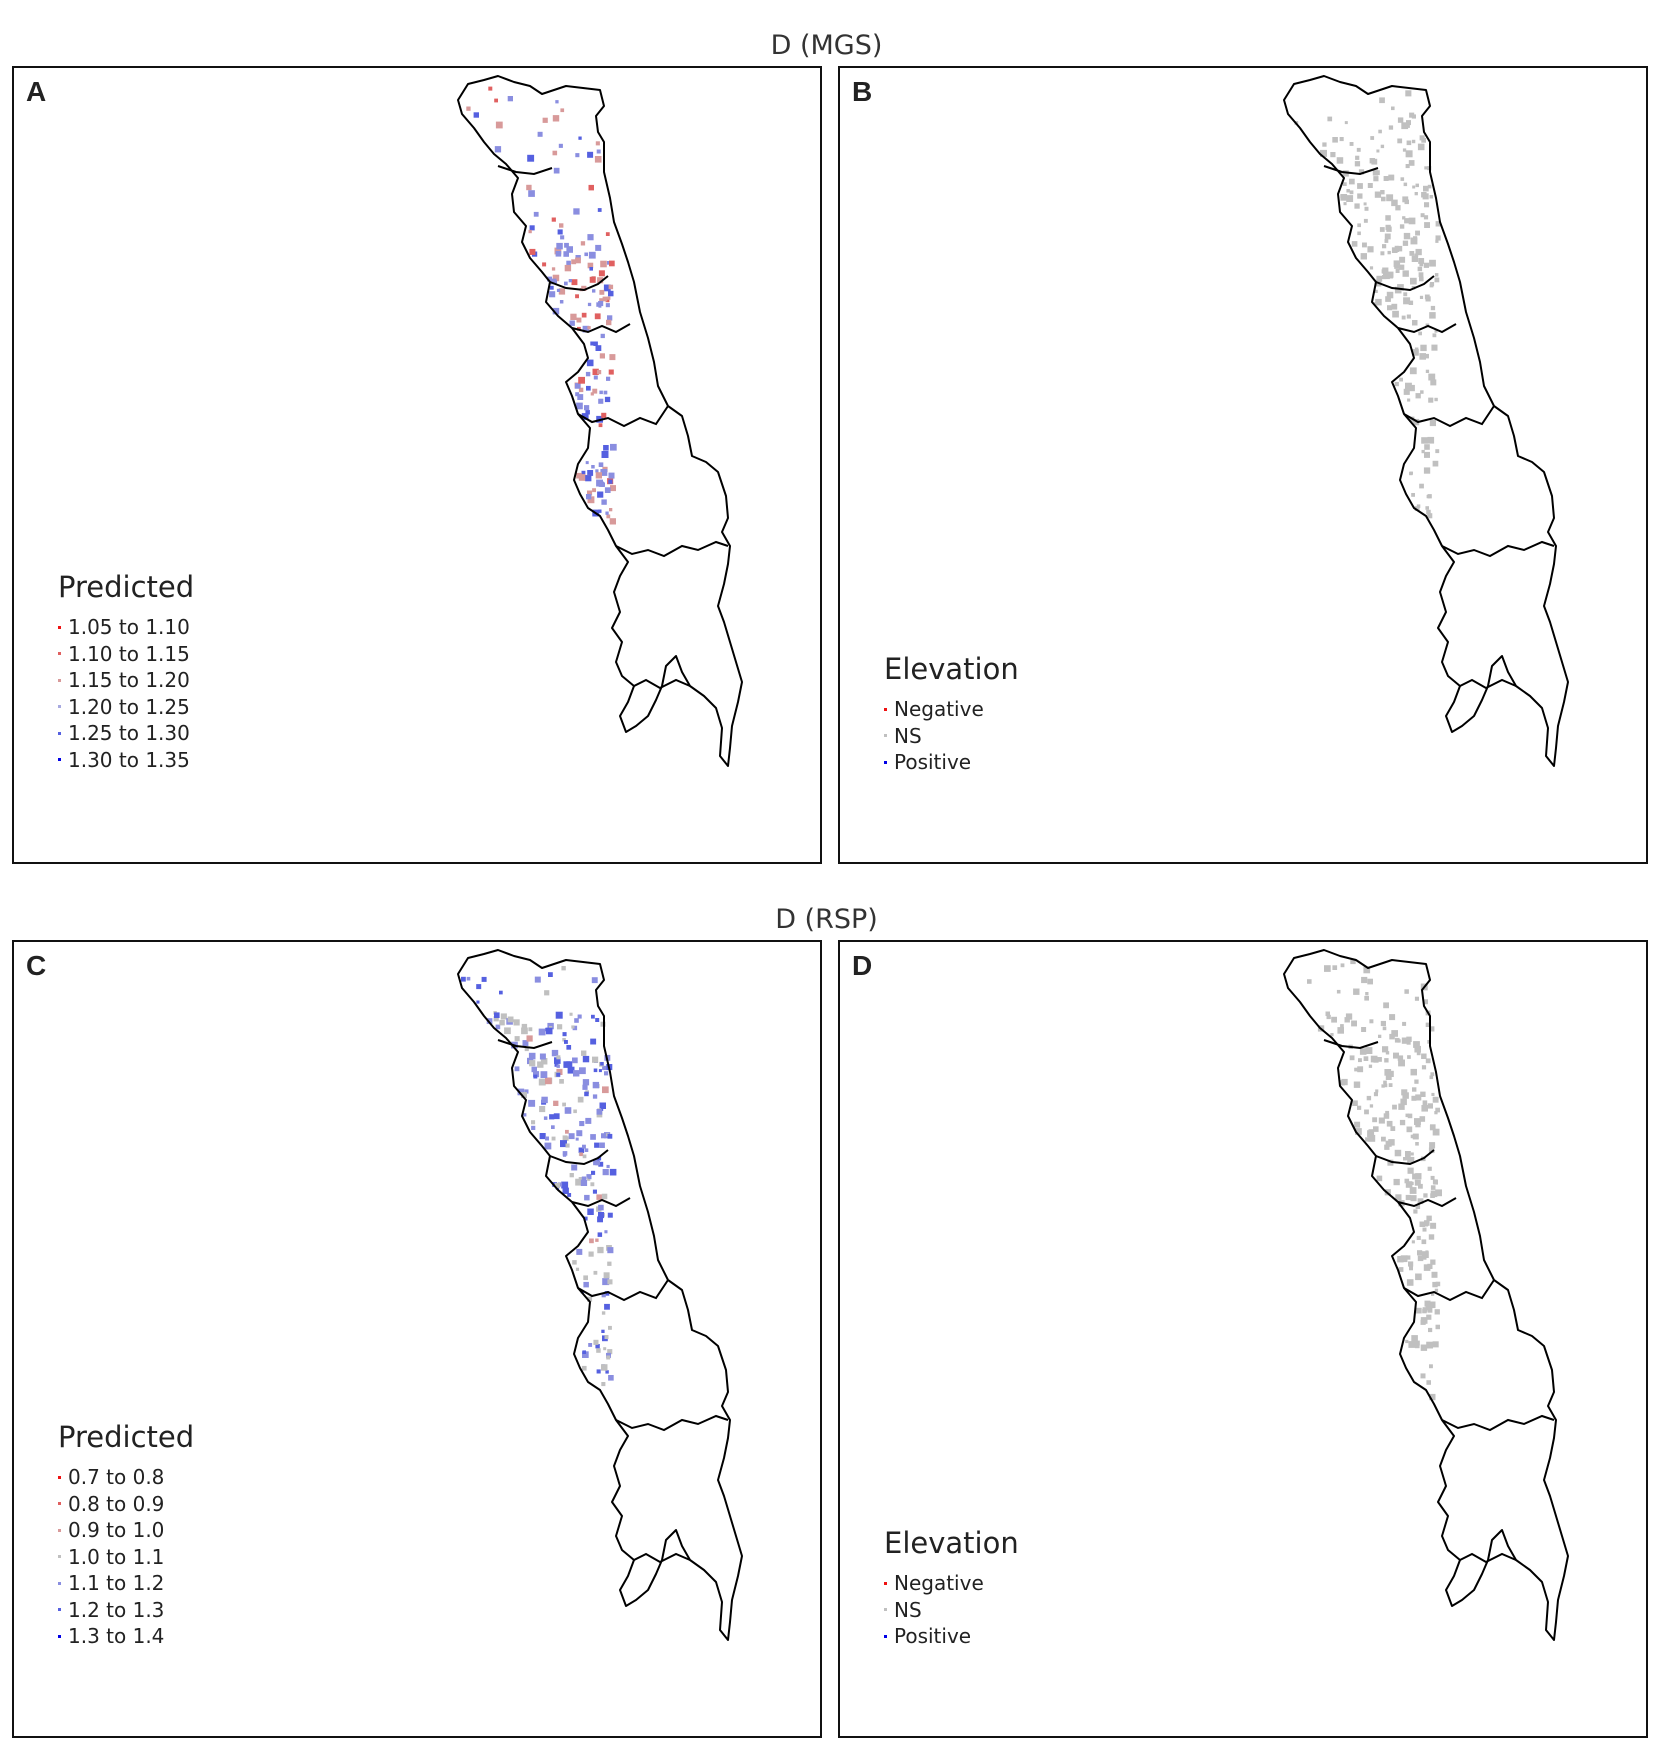 This screenshot has height=1746, width=1653. What do you see at coordinates (129, 759) in the screenshot?
I see `legend-label: 1.30 to 1.35` at bounding box center [129, 759].